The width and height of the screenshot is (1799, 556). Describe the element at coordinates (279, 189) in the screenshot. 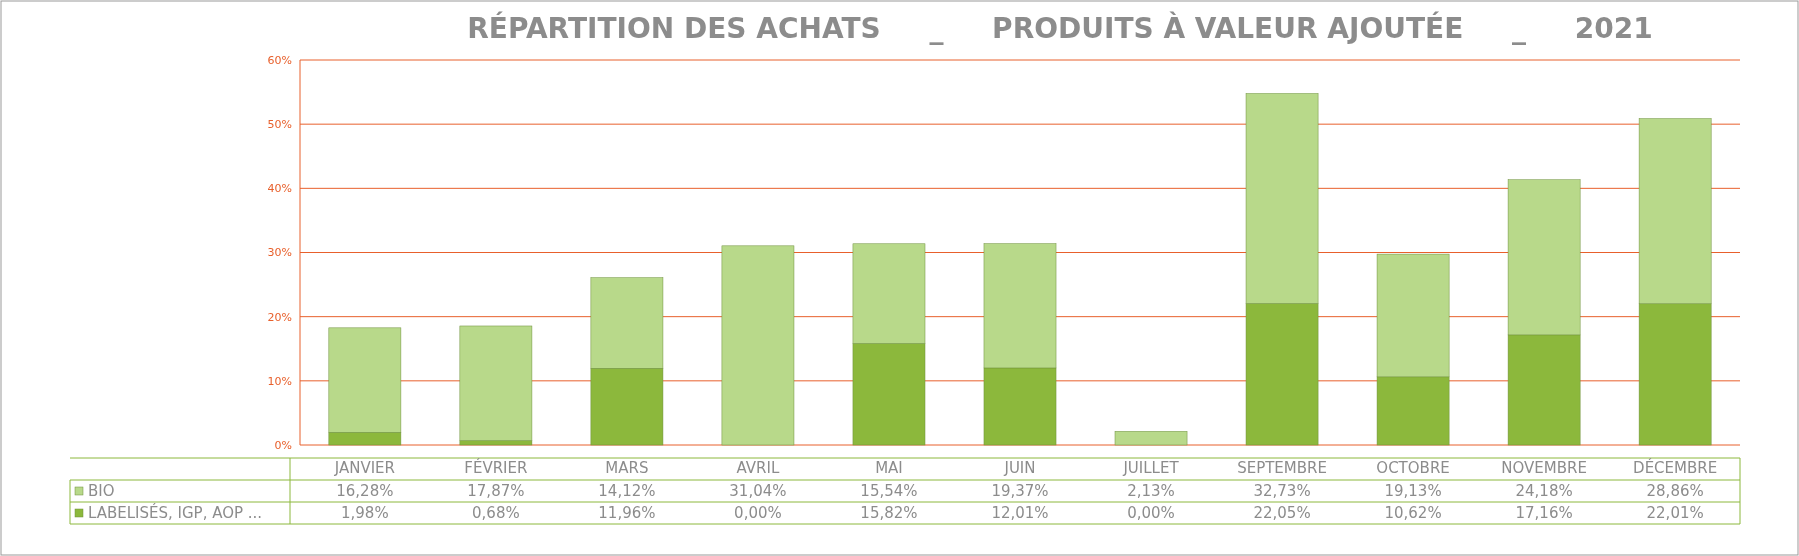

I see `y-tick-label: 40%` at that location.